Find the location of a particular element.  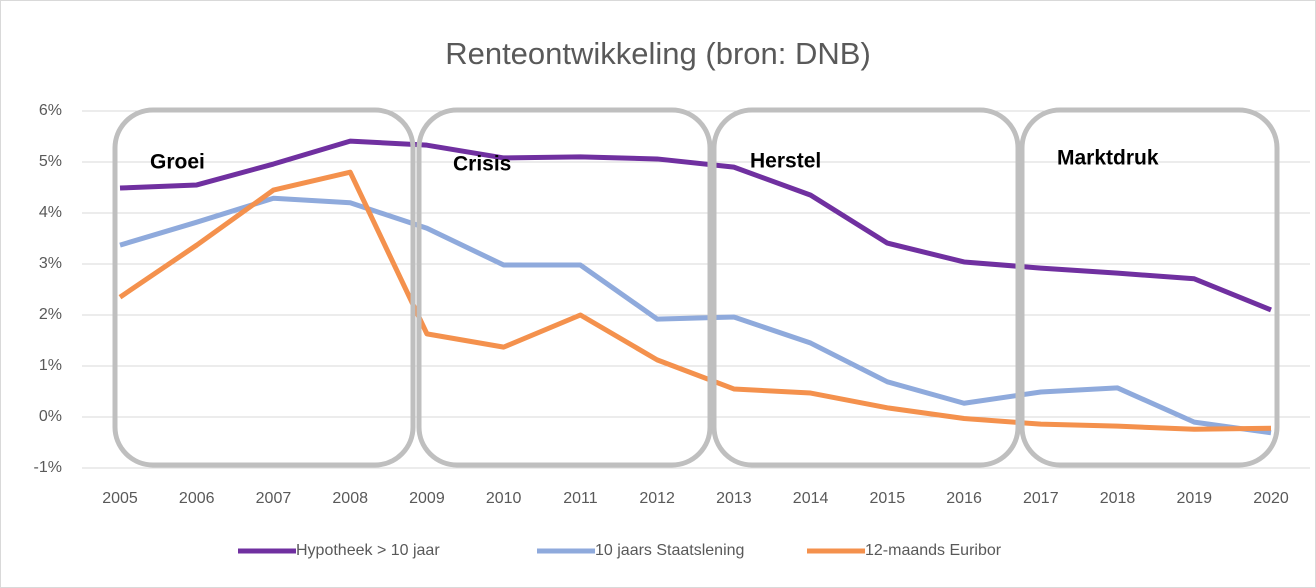

y-tick-label: 2% is located at coordinates (50, 314).